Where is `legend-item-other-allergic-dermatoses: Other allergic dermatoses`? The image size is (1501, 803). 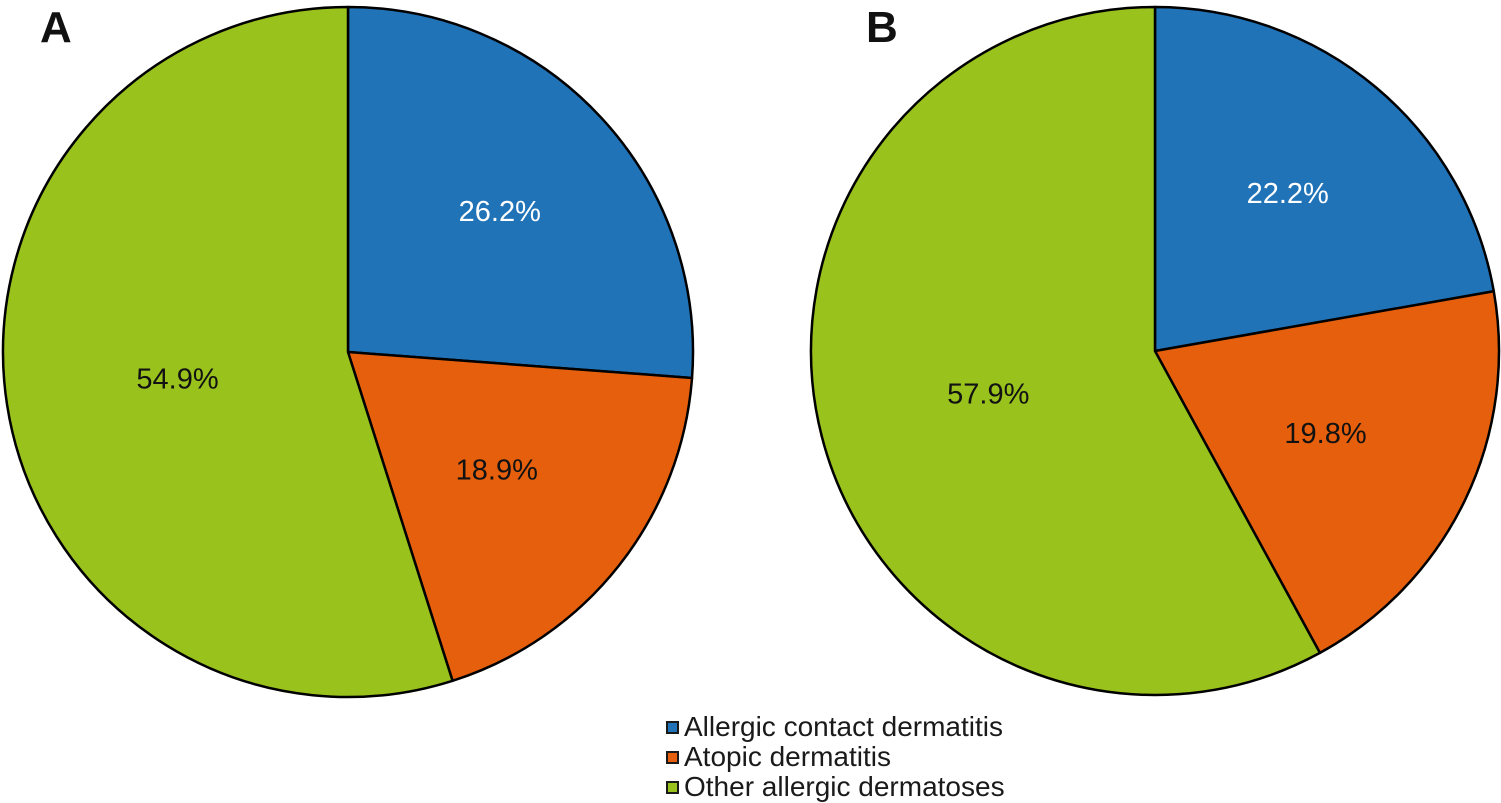
legend-item-other-allergic-dermatoses: Other allergic dermatoses is located at coordinates (835, 786).